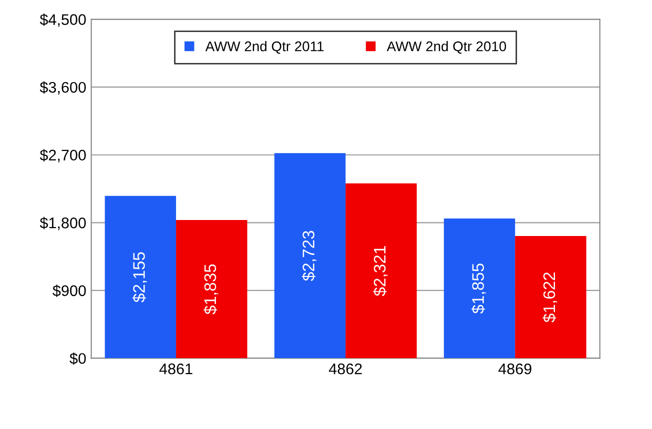  I want to click on y-tick-label: $1,800, so click(63, 223).